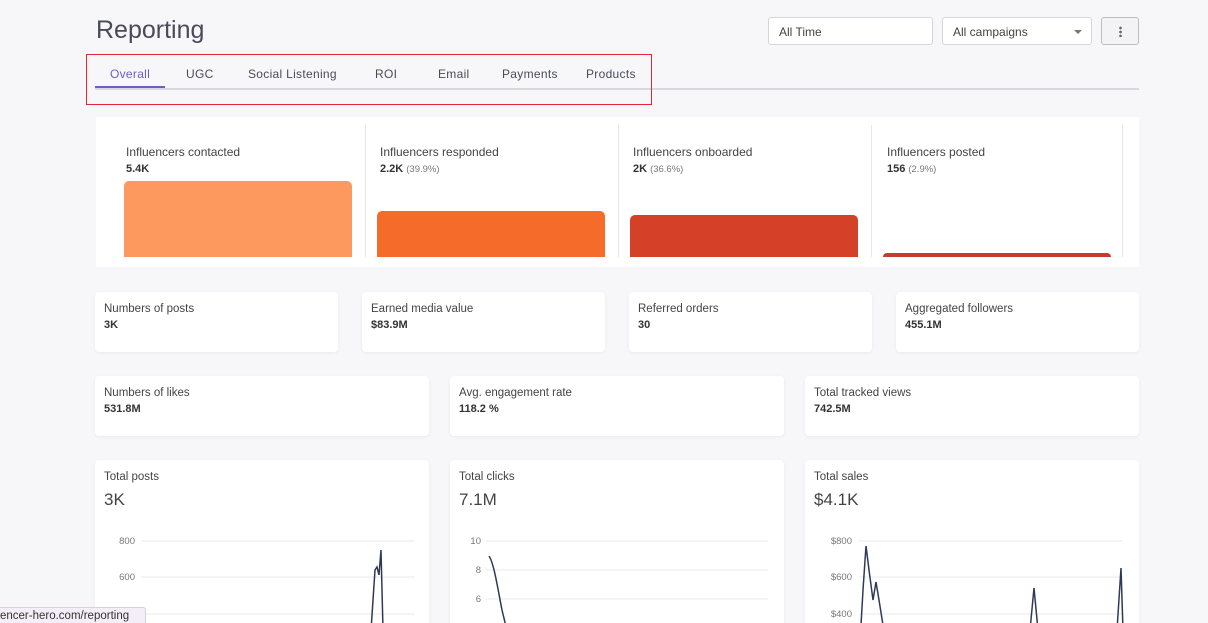 Image resolution: width=1208 pixels, height=623 pixels. I want to click on more-options-button, so click(1120, 31).